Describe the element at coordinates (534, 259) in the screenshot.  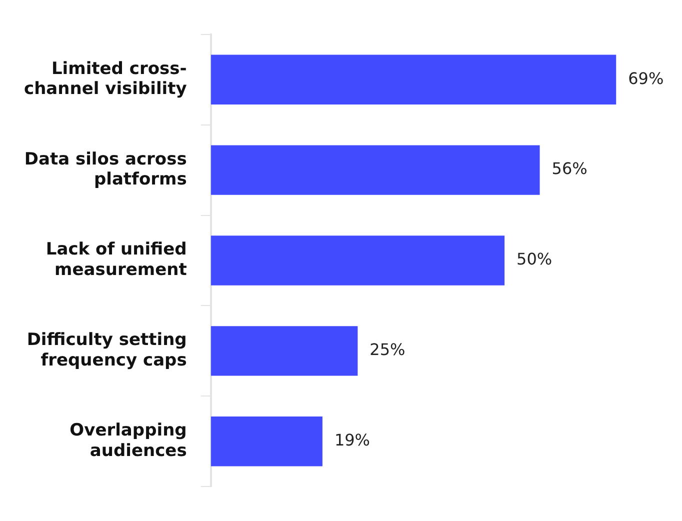
I see `data-label: 50%` at that location.